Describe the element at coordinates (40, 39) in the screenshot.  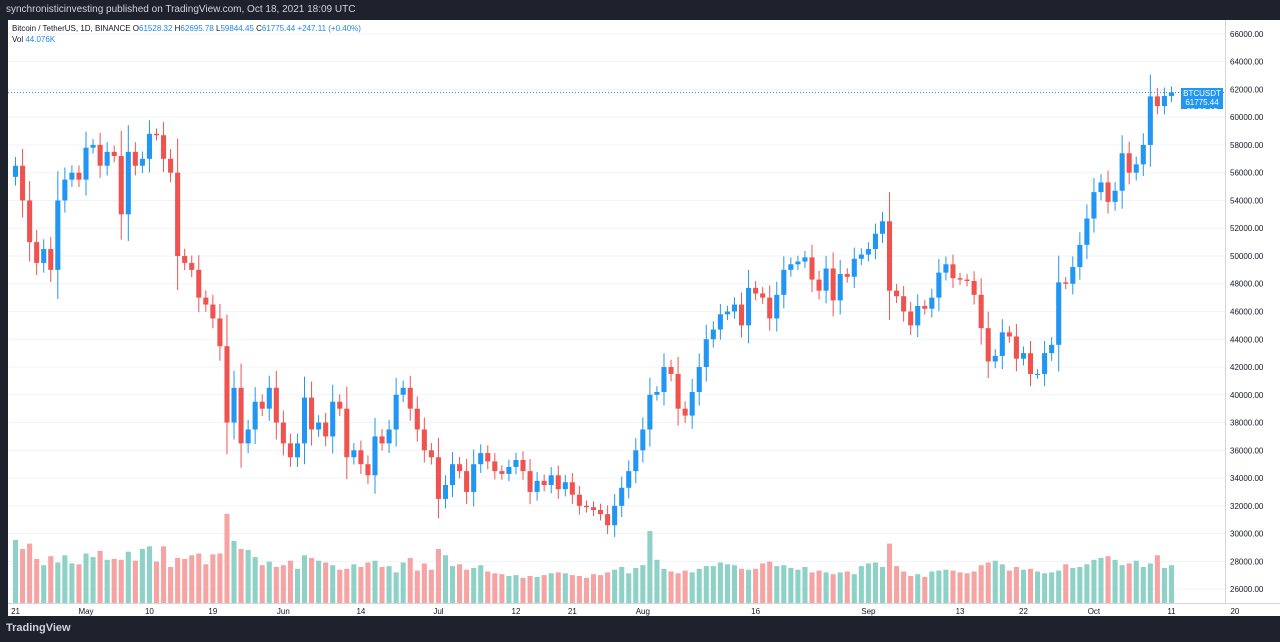
I see `legend-vol: 44.076K` at that location.